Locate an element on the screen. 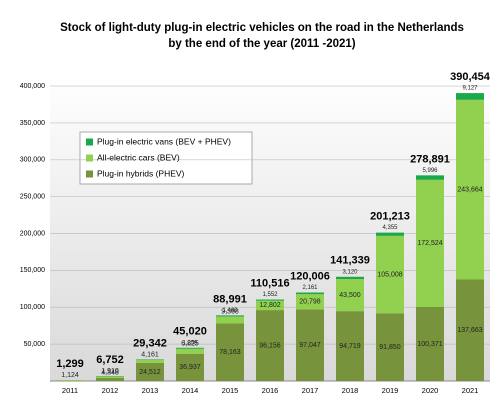 The height and width of the screenshot is (419, 500). value-label: 12,802 is located at coordinates (270, 305).